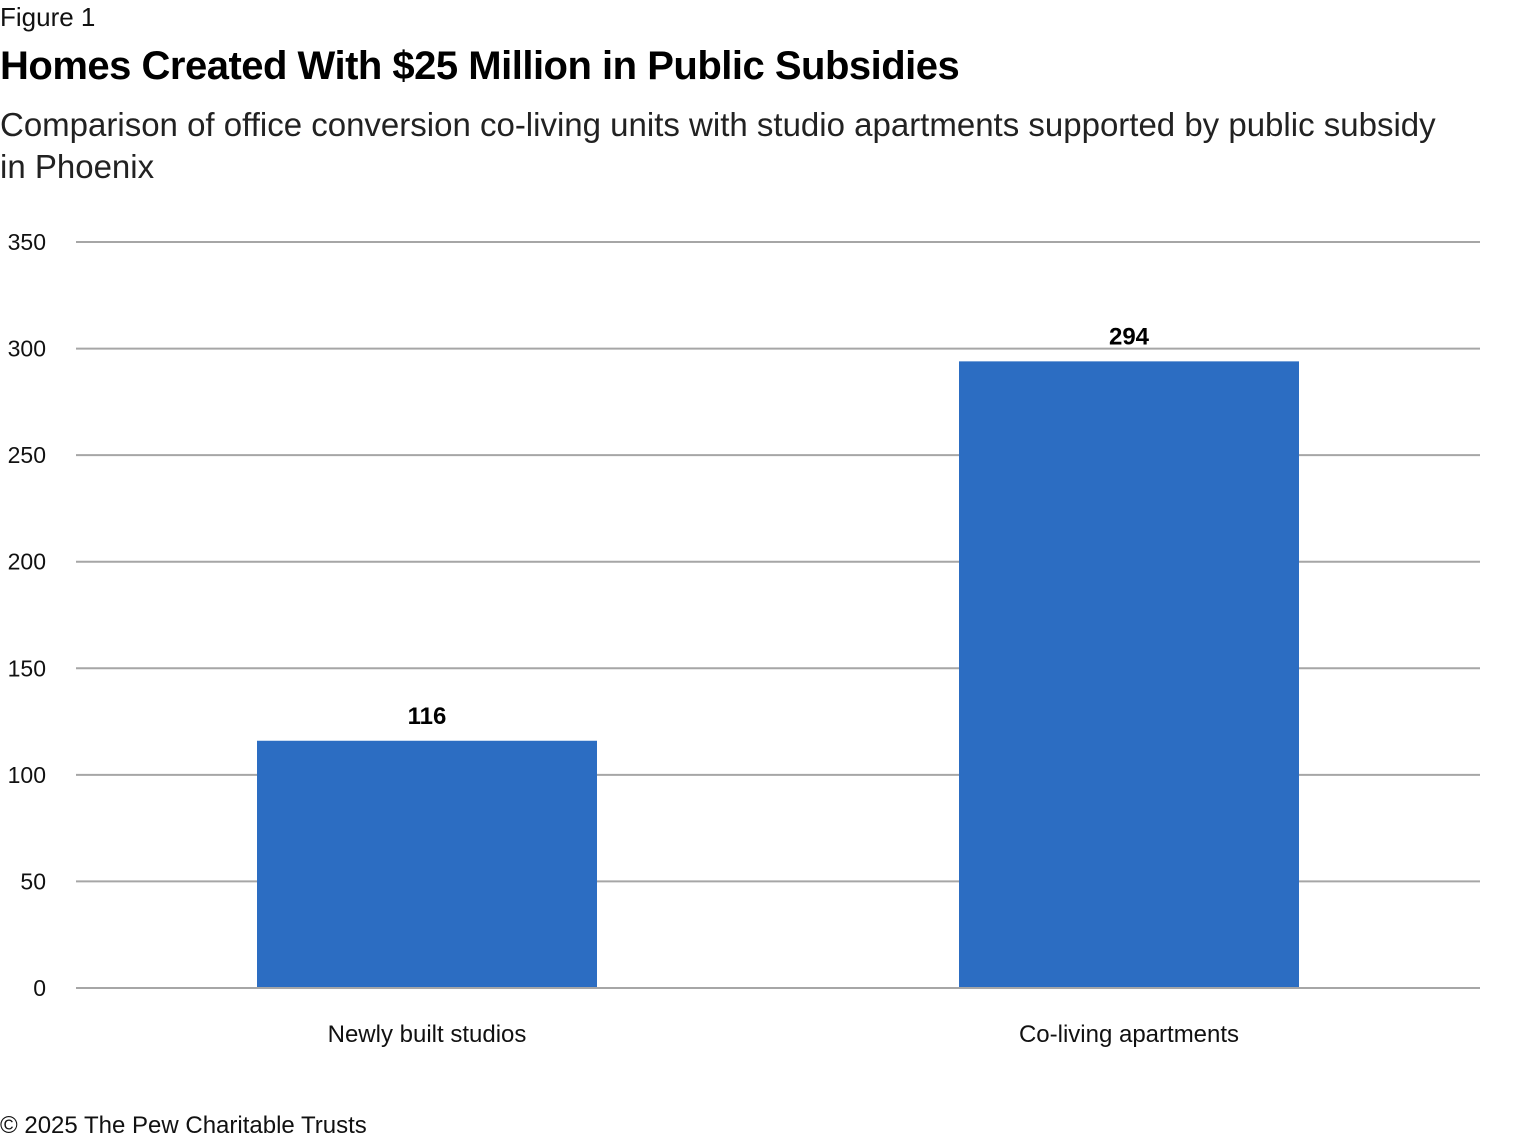 The width and height of the screenshot is (1520, 1146). Describe the element at coordinates (27, 455) in the screenshot. I see `y-tick-label: 250` at that location.